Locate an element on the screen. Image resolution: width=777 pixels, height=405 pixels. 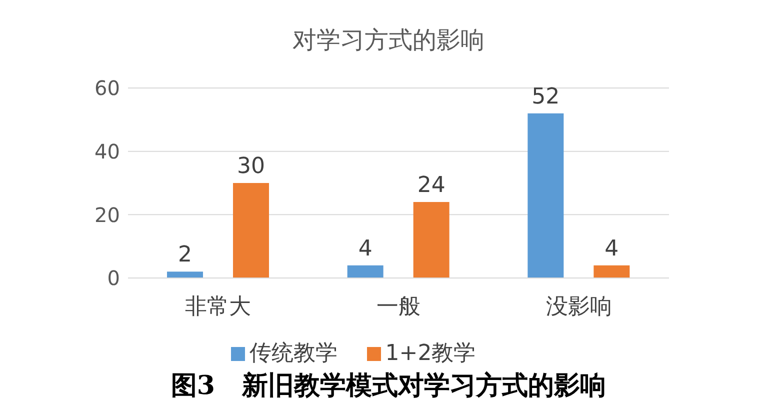
y-tick-label: 0 is located at coordinates (113, 278).